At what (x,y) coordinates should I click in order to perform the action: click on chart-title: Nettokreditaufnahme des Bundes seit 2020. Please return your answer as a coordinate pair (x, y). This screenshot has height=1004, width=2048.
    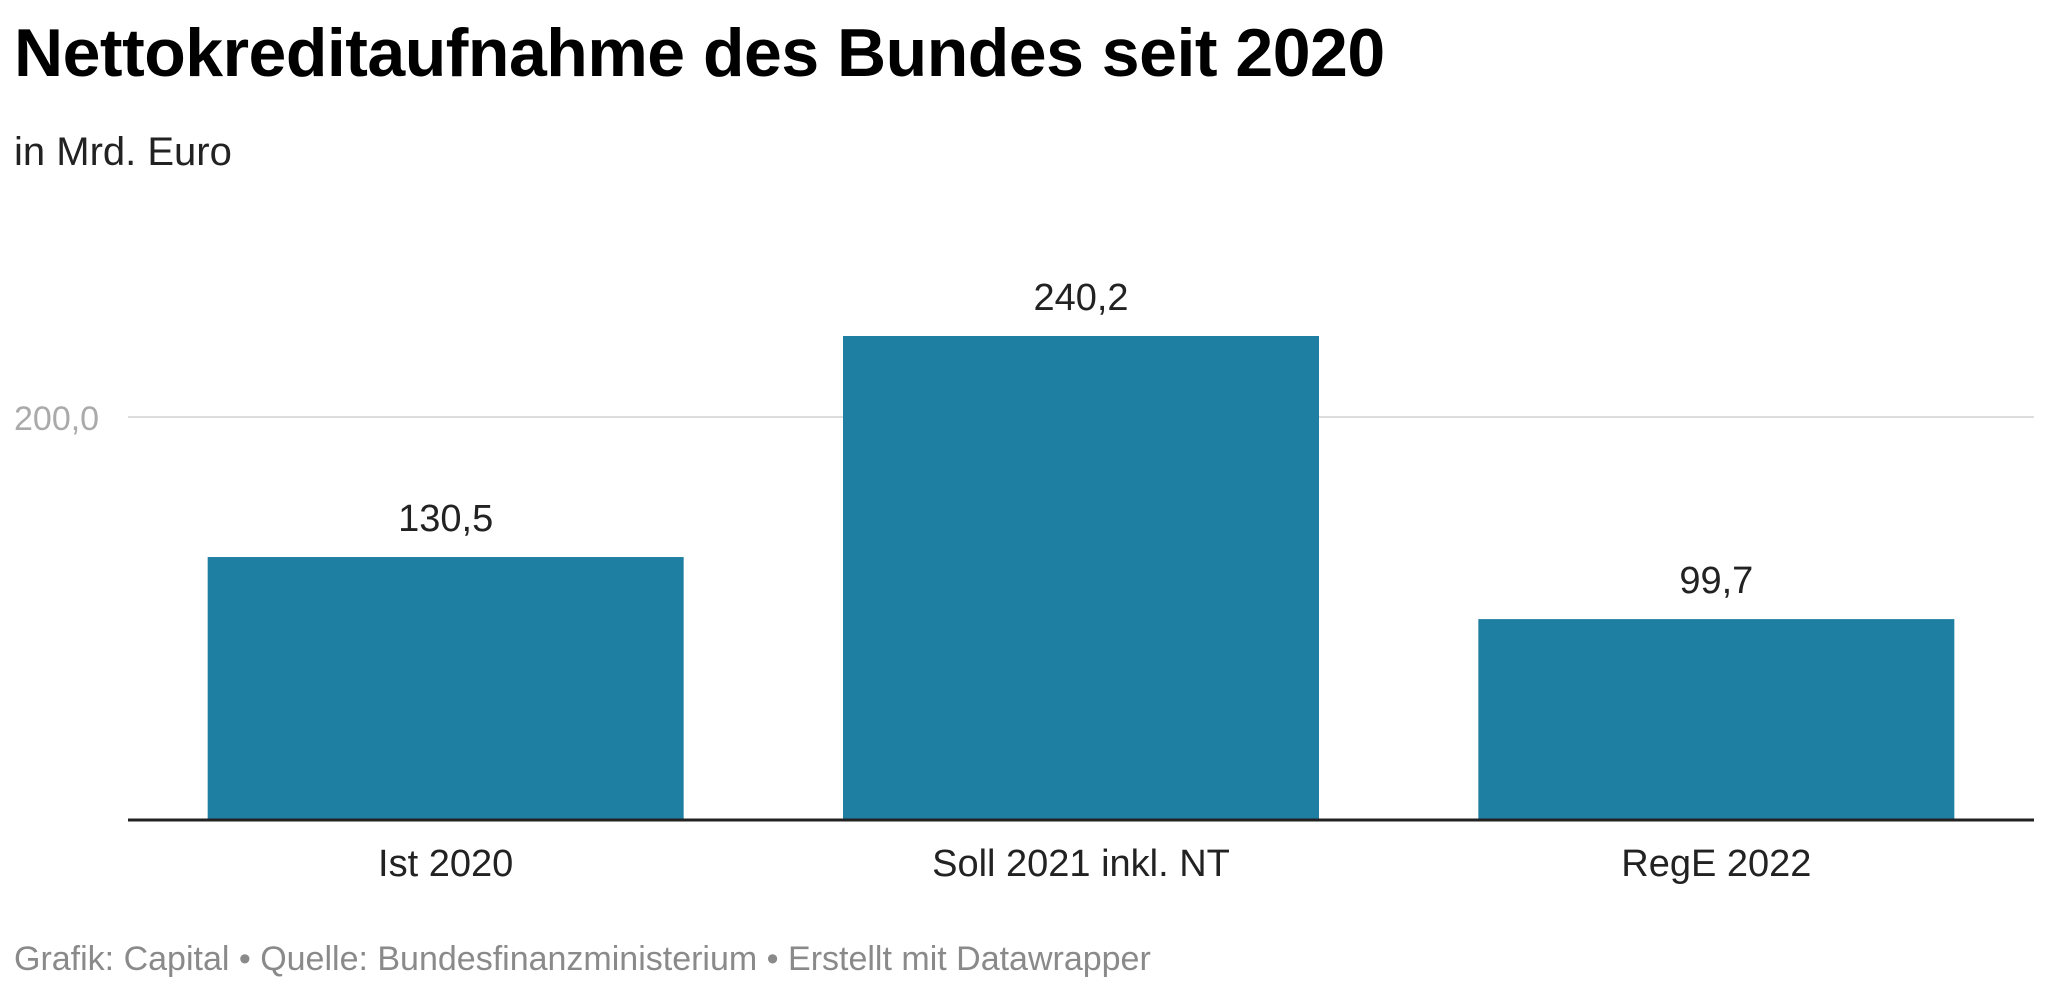
    Looking at the image, I should click on (699, 53).